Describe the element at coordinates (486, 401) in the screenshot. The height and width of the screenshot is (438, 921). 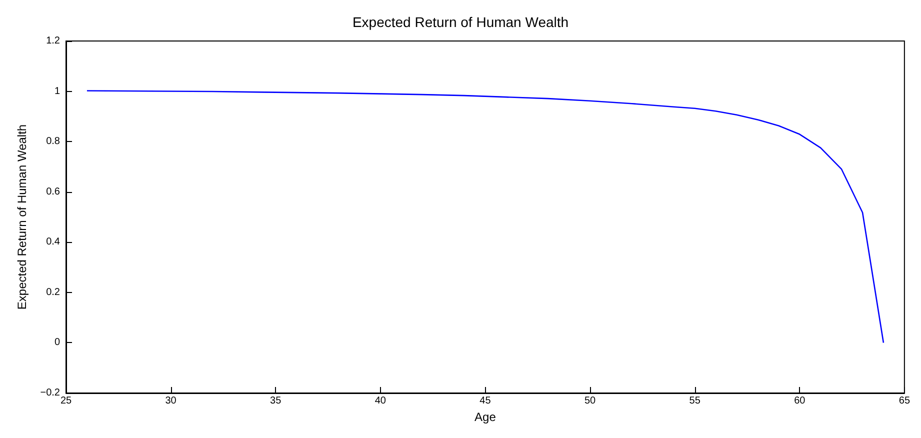
I see `x-tick-label: 45` at that location.